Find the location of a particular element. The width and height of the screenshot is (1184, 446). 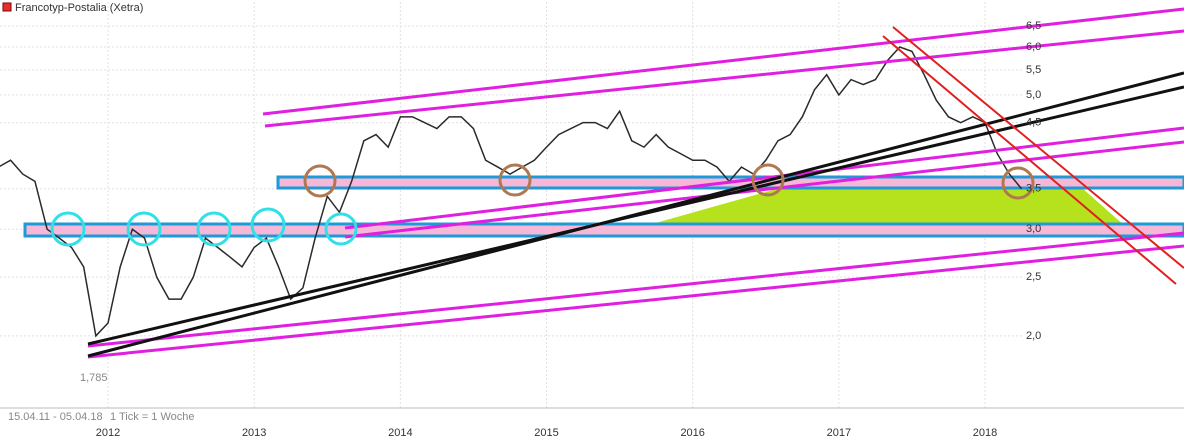

y-tick-label: 2,5 is located at coordinates (1033, 277).